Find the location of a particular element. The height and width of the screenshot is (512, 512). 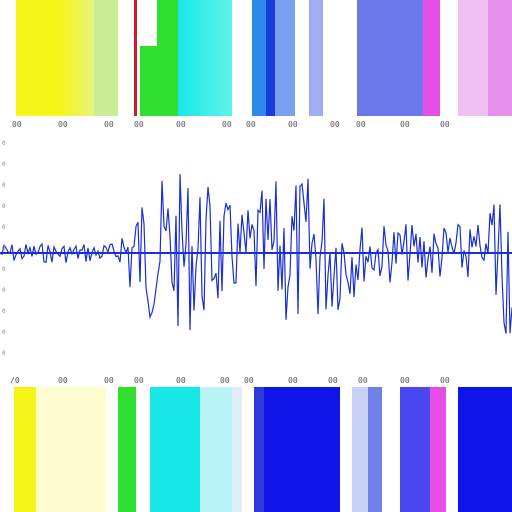

bottom-ruler: /0 00 00 00 00 00 00 00 00 00 00 00 is located at coordinates (256, 381).